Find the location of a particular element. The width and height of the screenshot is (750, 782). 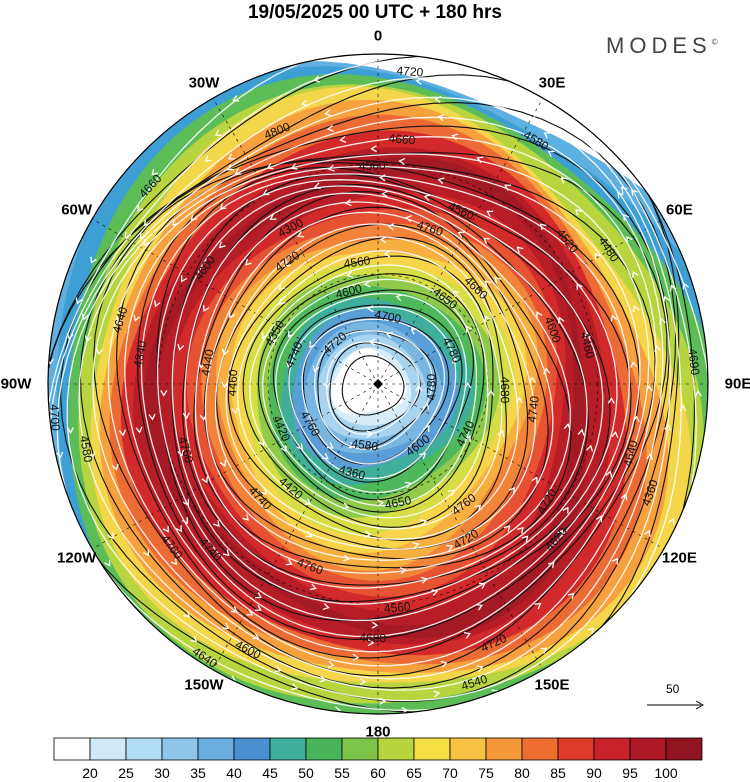

contour-label: 4640 is located at coordinates (631, 453).